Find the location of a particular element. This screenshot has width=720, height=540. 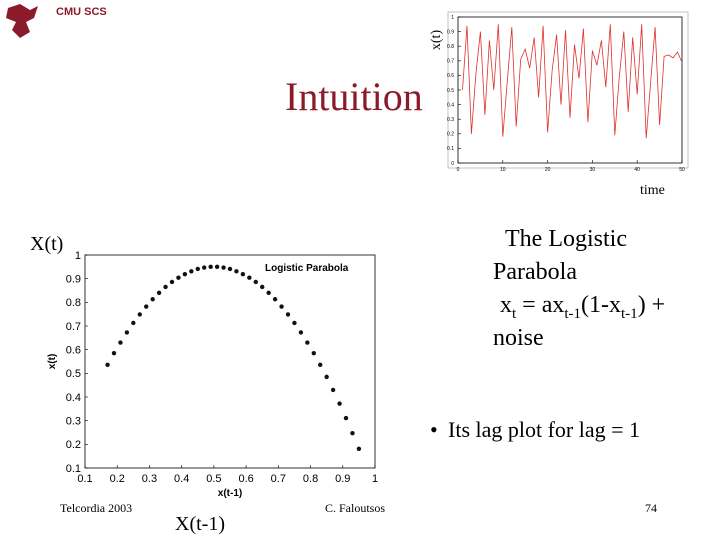

x-tick-label: 0.7 is located at coordinates (278, 479).